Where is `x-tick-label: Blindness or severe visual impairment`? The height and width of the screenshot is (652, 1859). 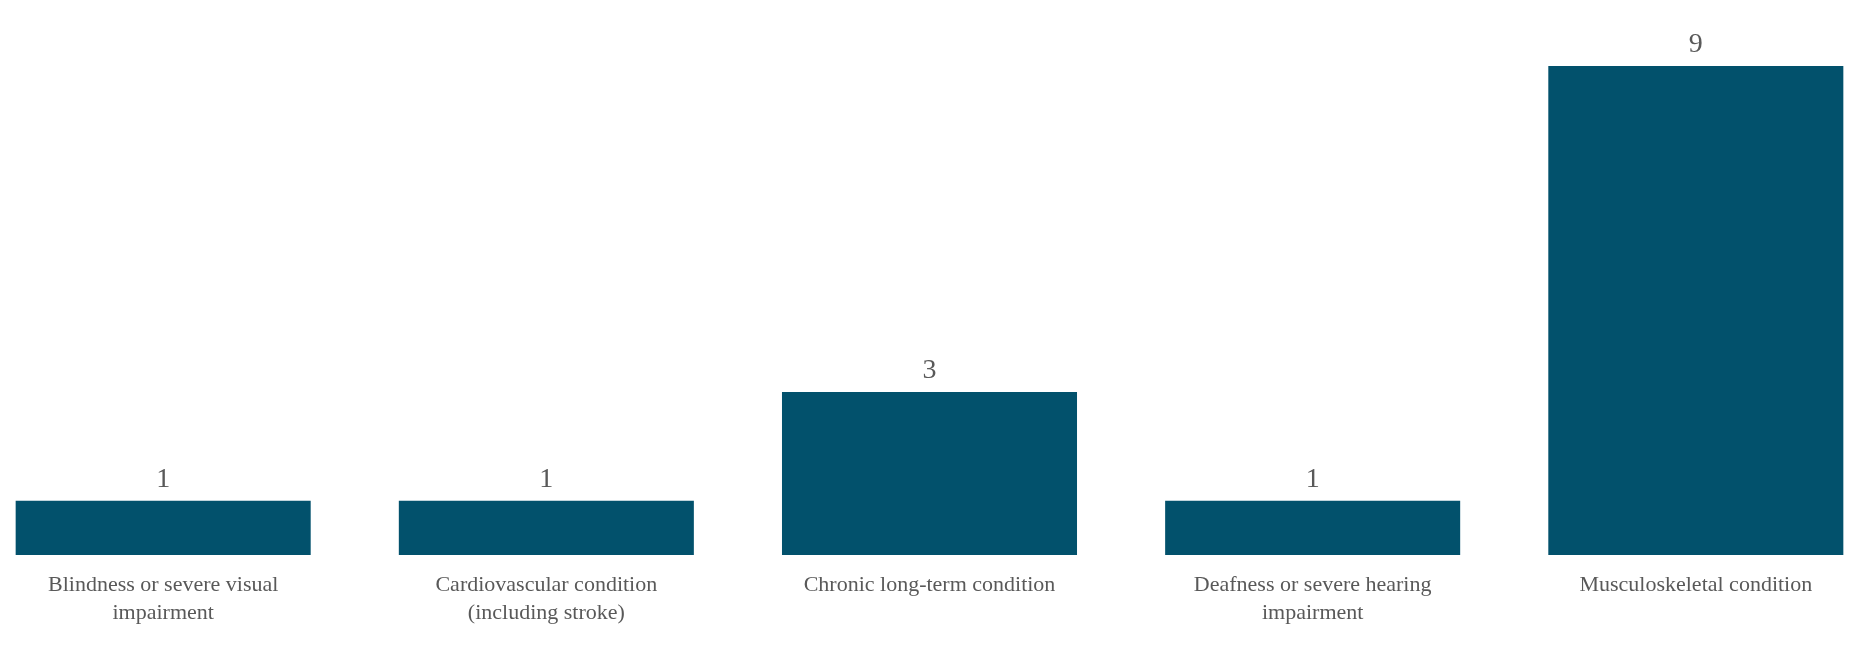
x-tick-label: Blindness or severe visual impairment is located at coordinates (163, 597).